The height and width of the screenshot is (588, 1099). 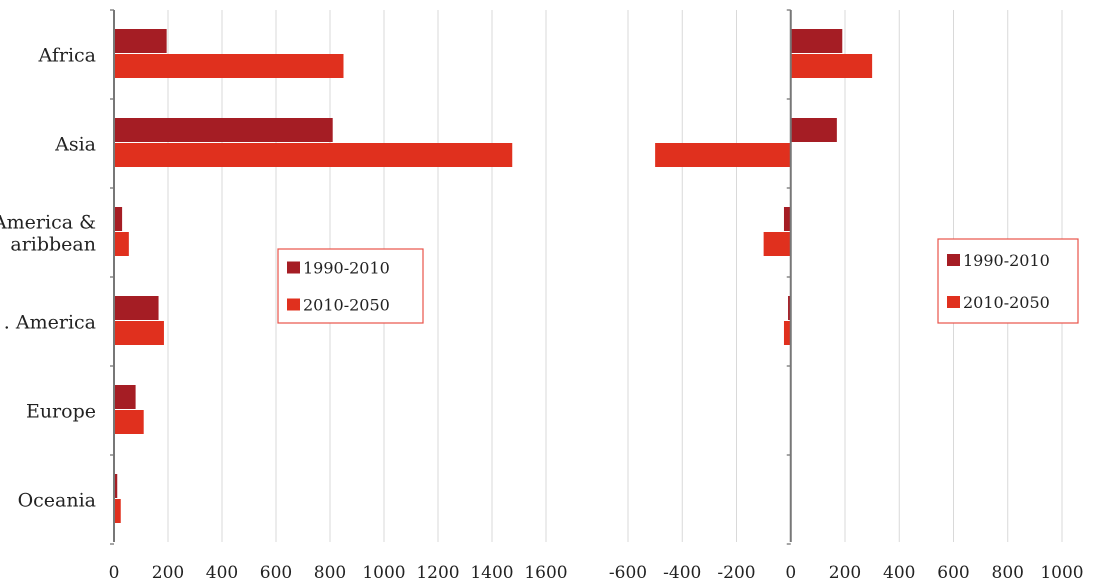 What do you see at coordinates (129, 422) in the screenshot?
I see `bar-left-s1-c4` at bounding box center [129, 422].